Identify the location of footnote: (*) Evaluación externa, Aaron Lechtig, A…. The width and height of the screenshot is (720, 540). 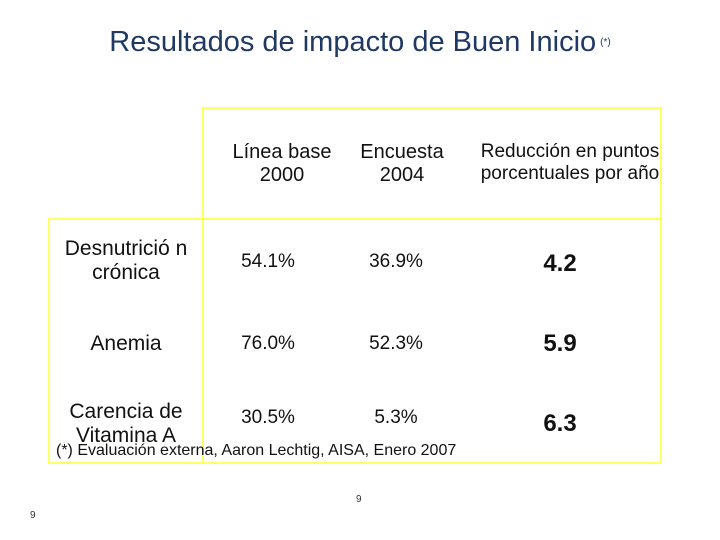
(256, 450).